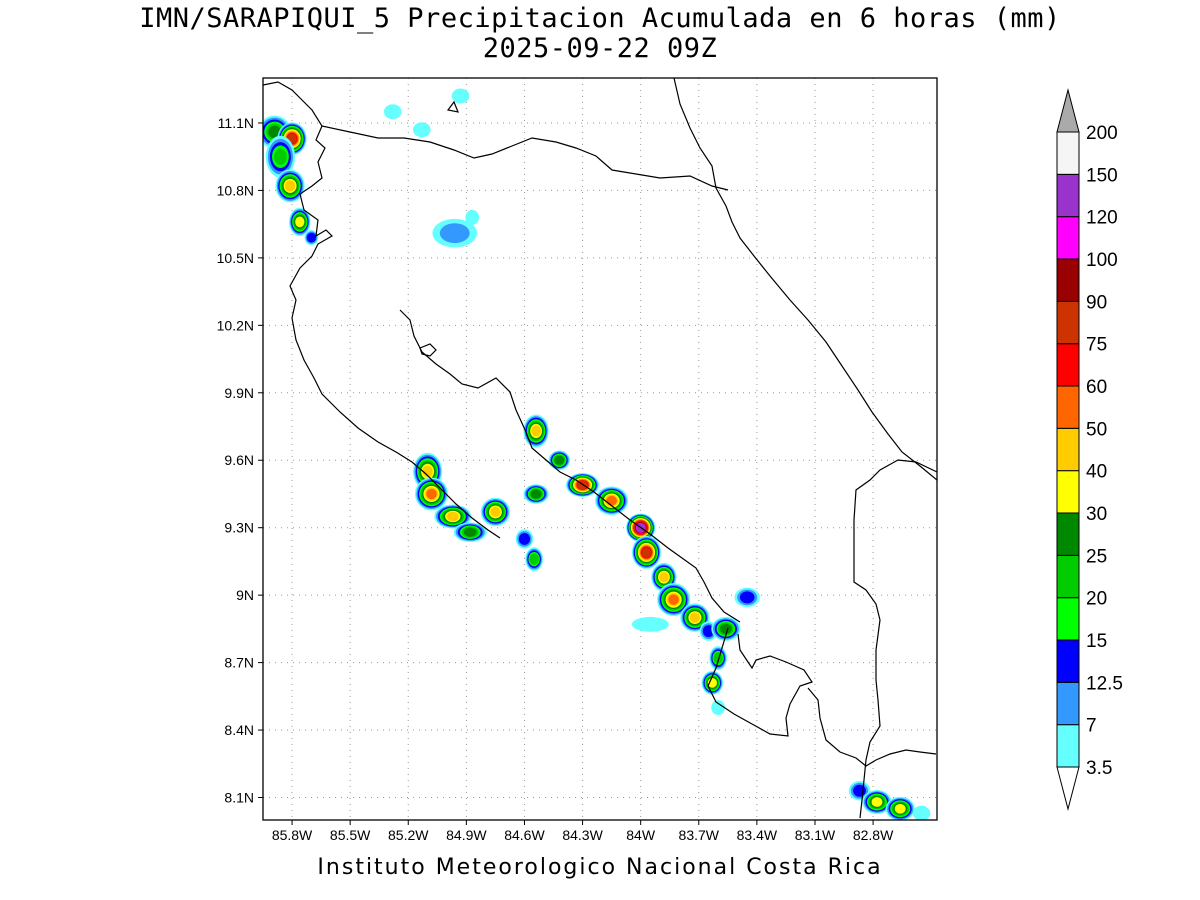 The image size is (1200, 900). What do you see at coordinates (1102, 260) in the screenshot?
I see `colorbar-label: 100` at bounding box center [1102, 260].